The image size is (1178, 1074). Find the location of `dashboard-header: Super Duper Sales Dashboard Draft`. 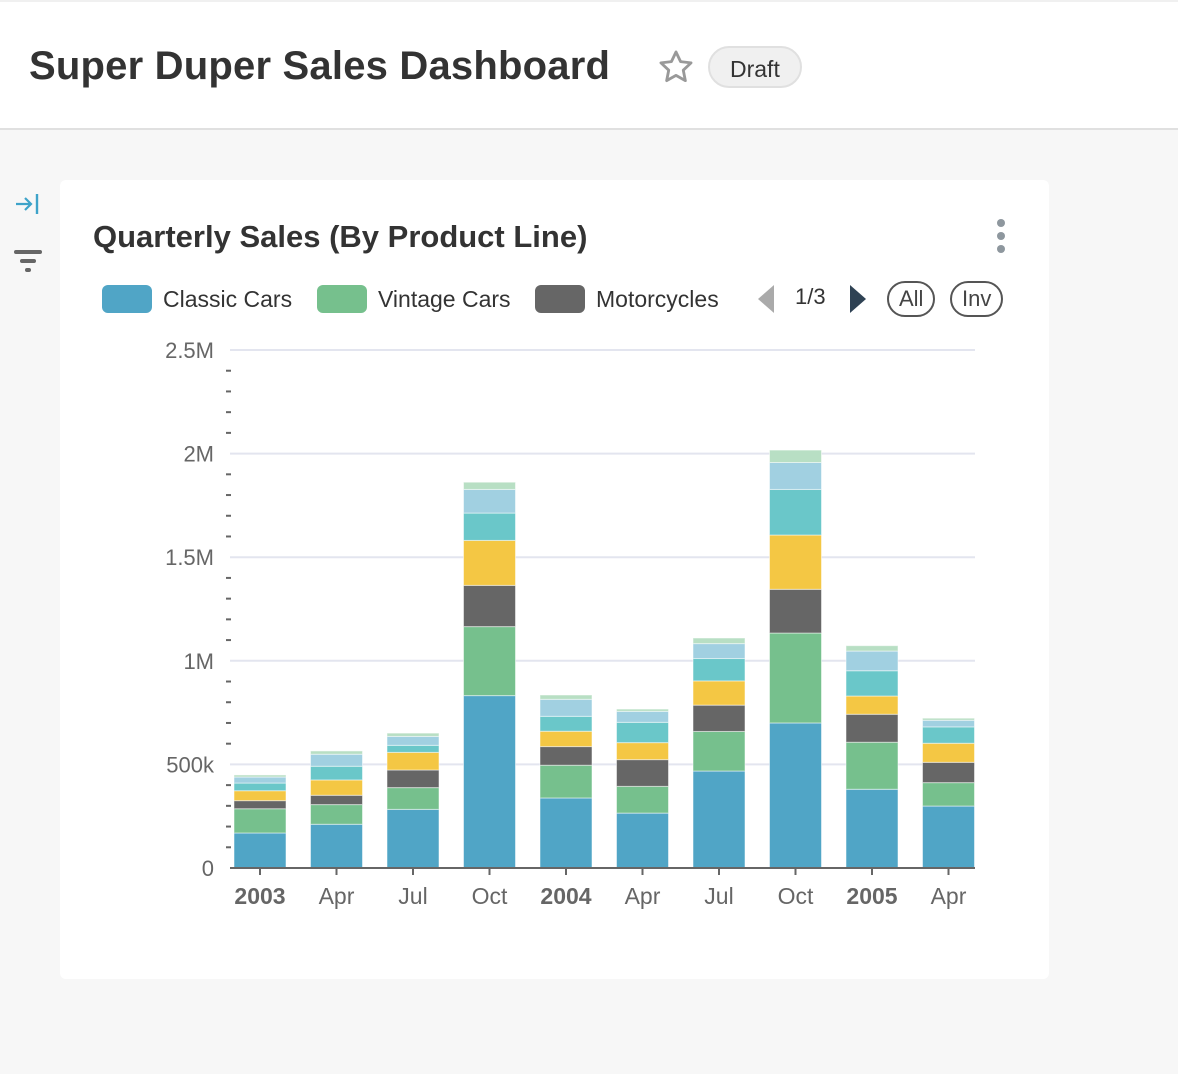

dashboard-header: Super Duper Sales Dashboard Draft is located at coordinates (589, 65).